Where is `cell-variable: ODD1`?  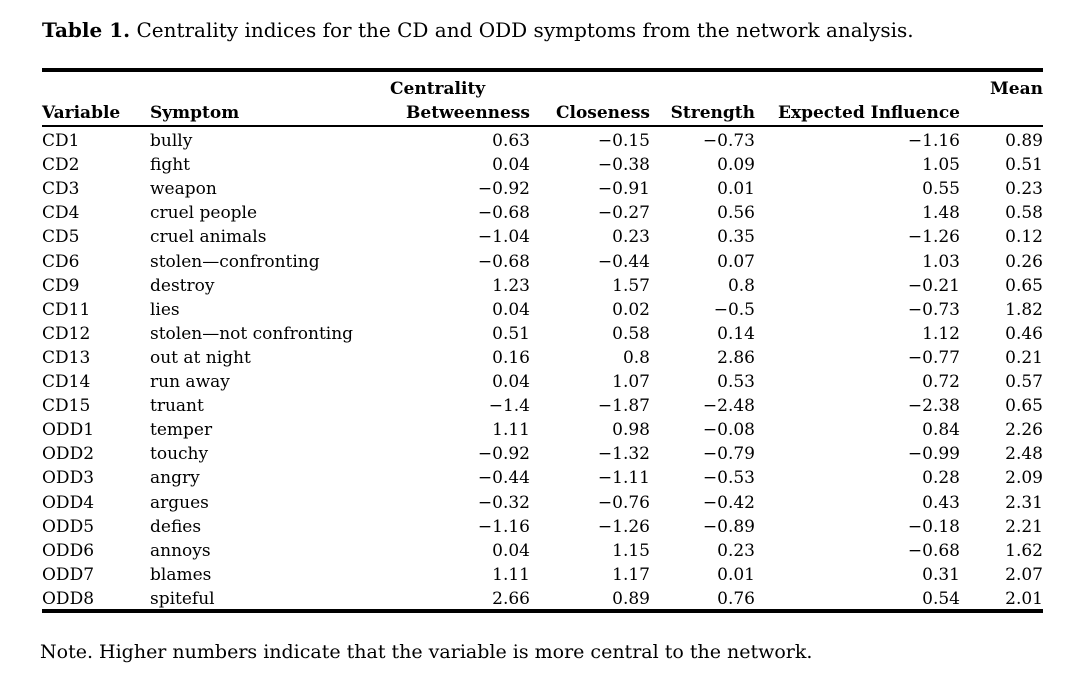
cell-variable: ODD1 is located at coordinates (68, 430).